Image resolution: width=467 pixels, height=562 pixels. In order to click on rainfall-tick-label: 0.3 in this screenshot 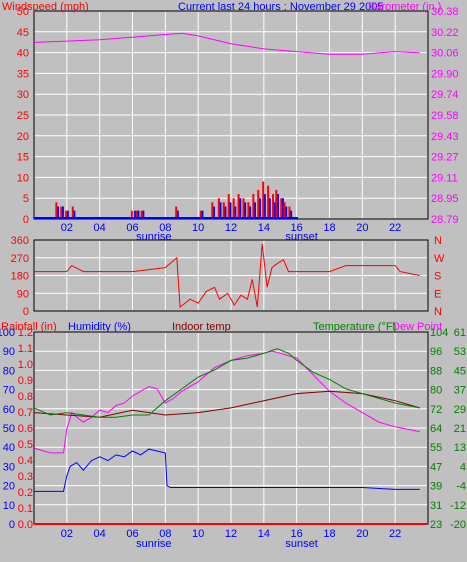, I will do `click(25, 477)`.